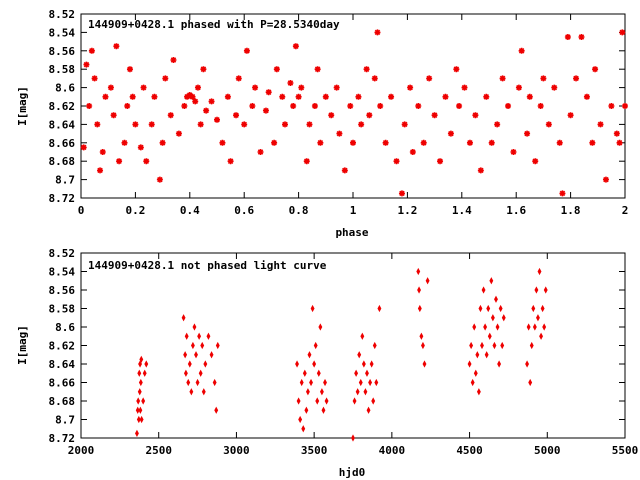 This screenshot has height=480, width=640. Describe the element at coordinates (244, 210) in the screenshot. I see `phased-plot-xtick-label: 0.6` at that location.